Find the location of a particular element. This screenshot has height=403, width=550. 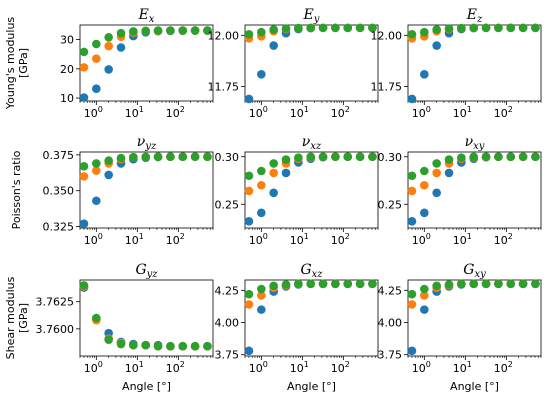

y-tick-label: 0.325 is located at coordinates (59, 227).